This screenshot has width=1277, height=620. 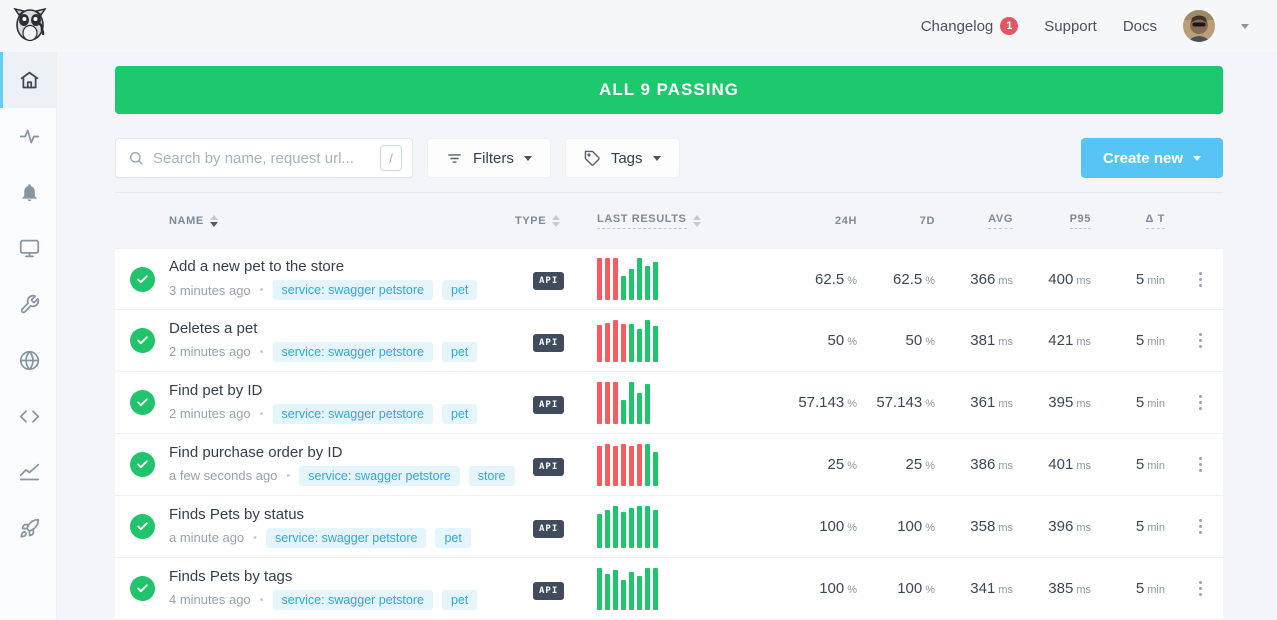 I want to click on check-name: Find purchase order by ID, so click(x=346, y=452).